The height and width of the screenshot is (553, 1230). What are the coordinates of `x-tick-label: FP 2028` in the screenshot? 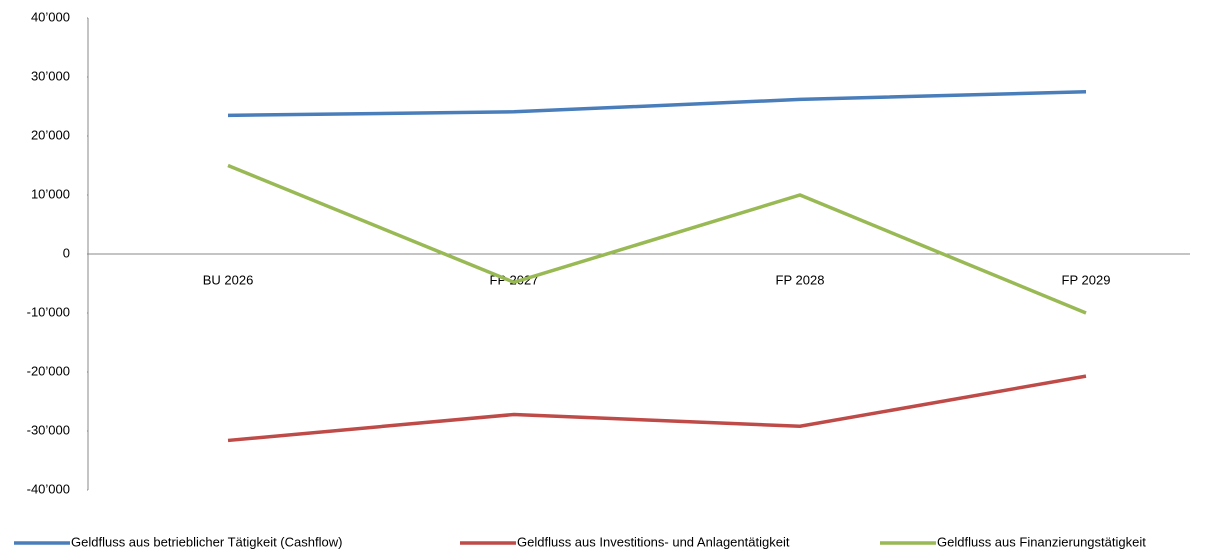 It's located at (800, 279).